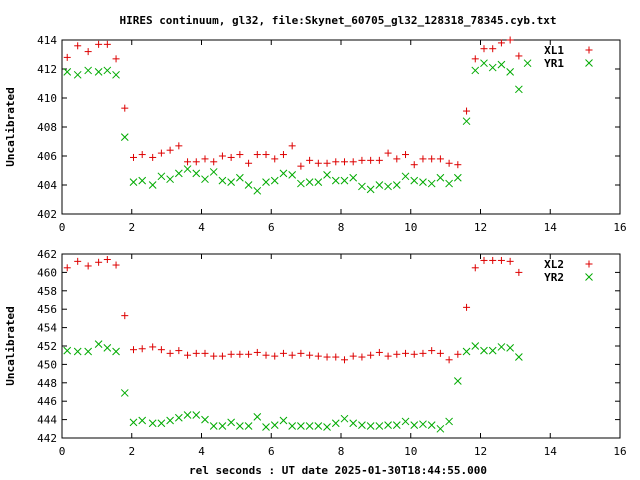  What do you see at coordinates (47, 40) in the screenshot?
I see `y-tick-label: 414` at bounding box center [47, 40].